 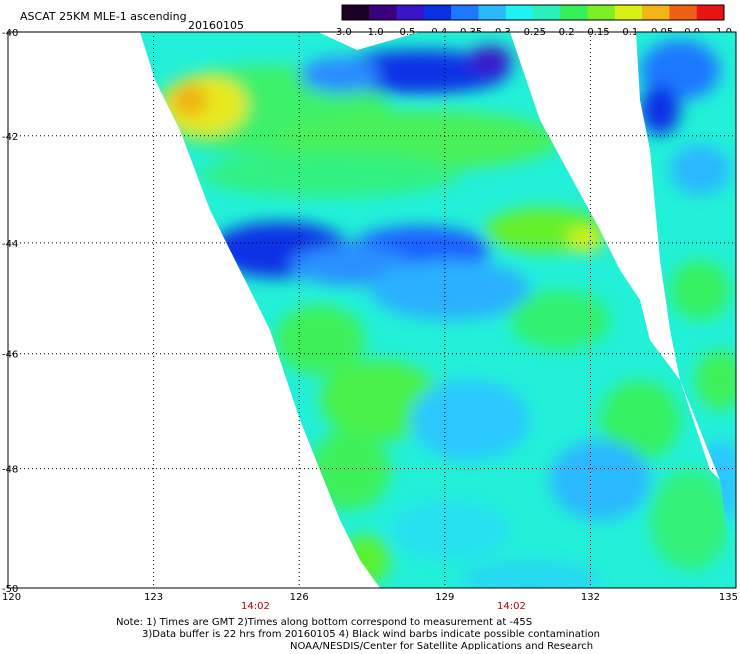 I want to click on time-label-1: 14:02, so click(x=255, y=606).